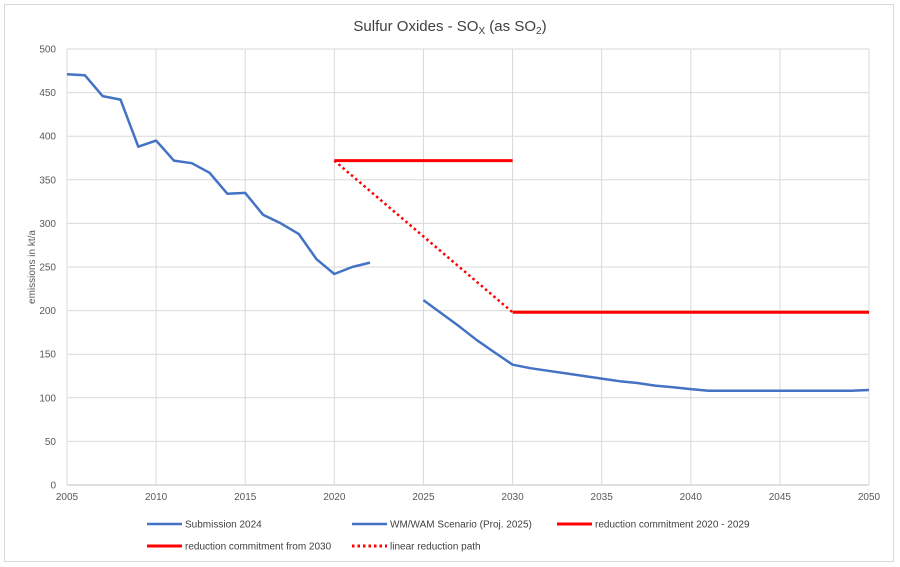 This screenshot has width=900, height=567. Describe the element at coordinates (435, 547) in the screenshot. I see `legend-label-4: linear reduction path` at that location.